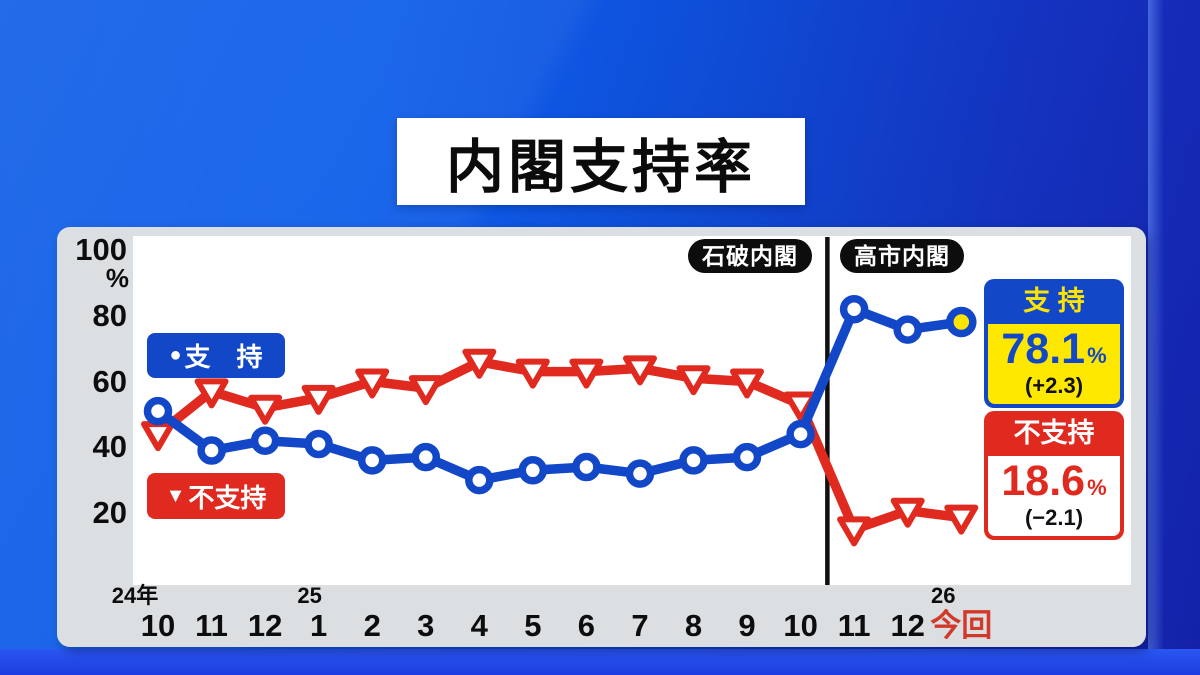  What do you see at coordinates (135, 595) in the screenshot?
I see `x-axis-year-label: 24年` at bounding box center [135, 595].